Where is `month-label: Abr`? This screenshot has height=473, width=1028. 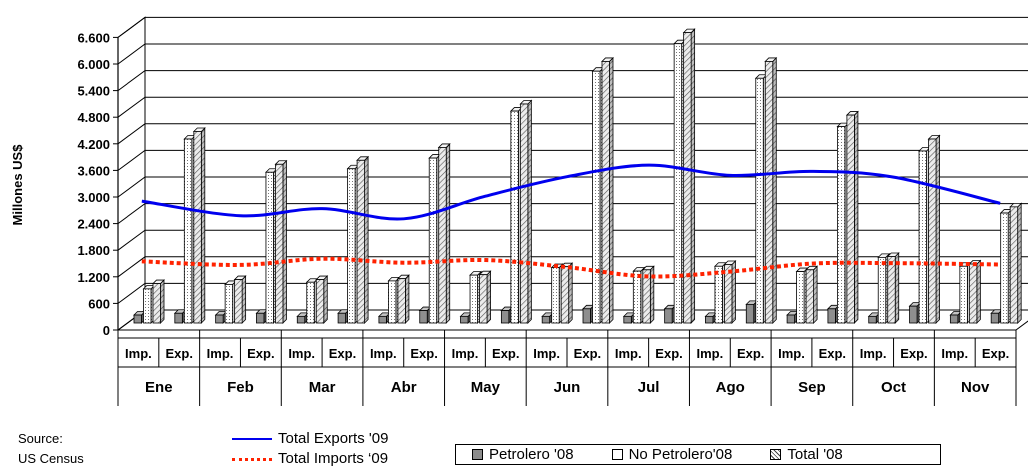
month-label: Abr is located at coordinates (404, 387).